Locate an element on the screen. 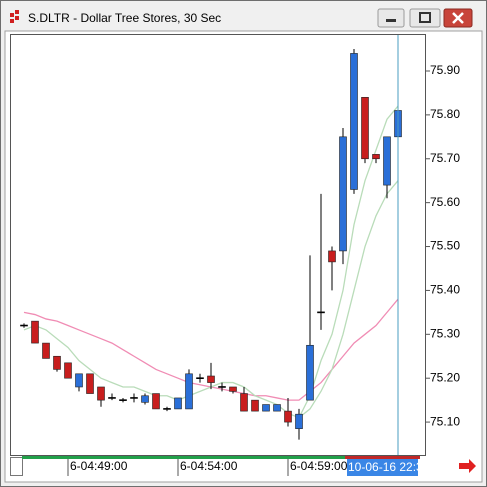 The image size is (487, 487). y-tick-label: 75.50 is located at coordinates (445, 246).